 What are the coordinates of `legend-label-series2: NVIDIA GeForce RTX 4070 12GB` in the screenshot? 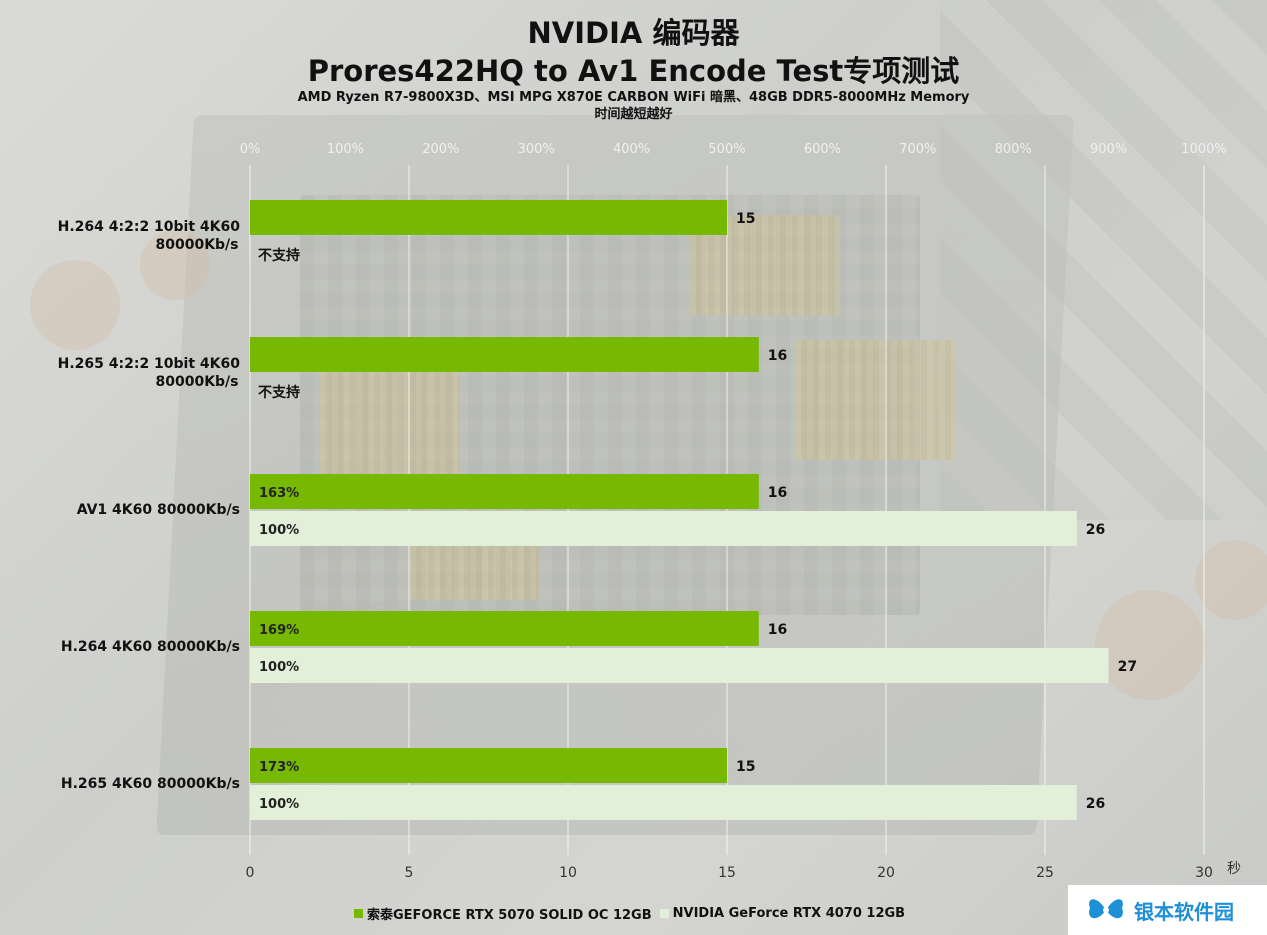 It's located at (789, 913).